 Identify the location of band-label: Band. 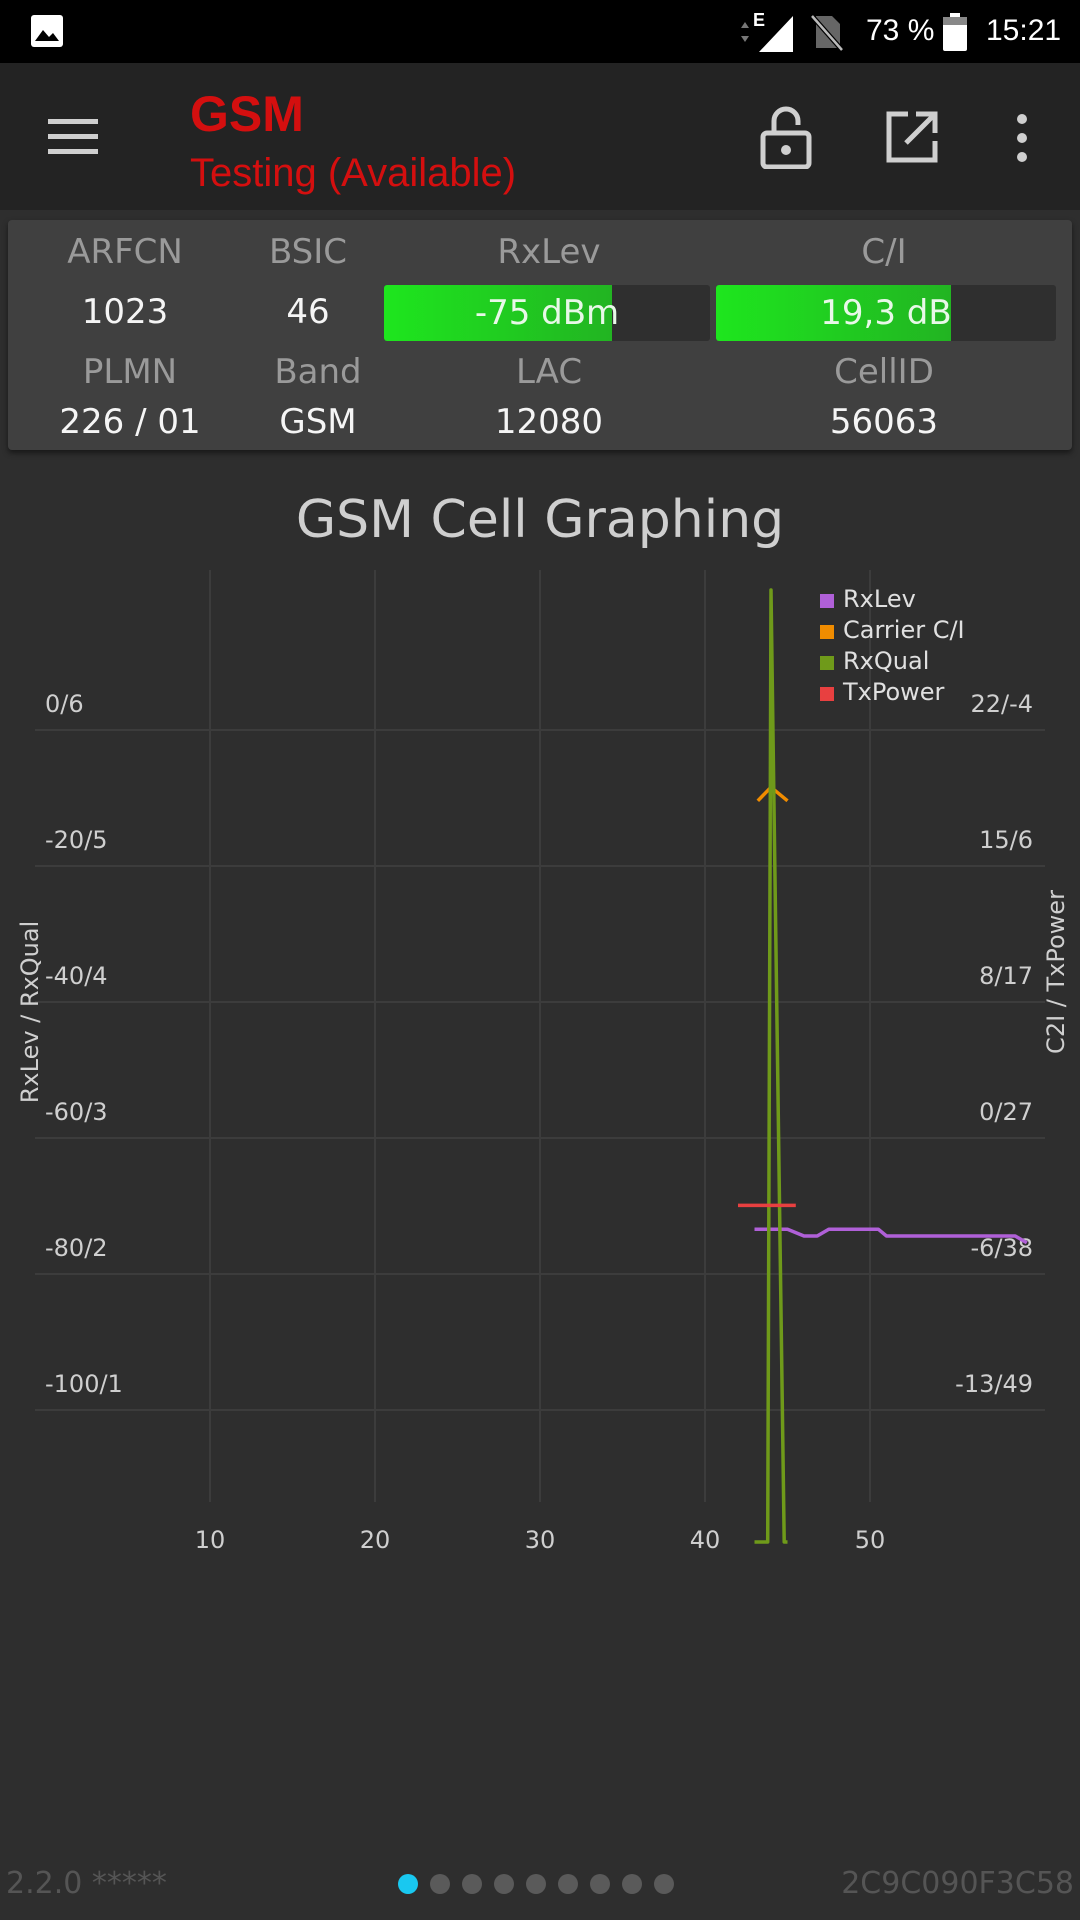
(318, 372).